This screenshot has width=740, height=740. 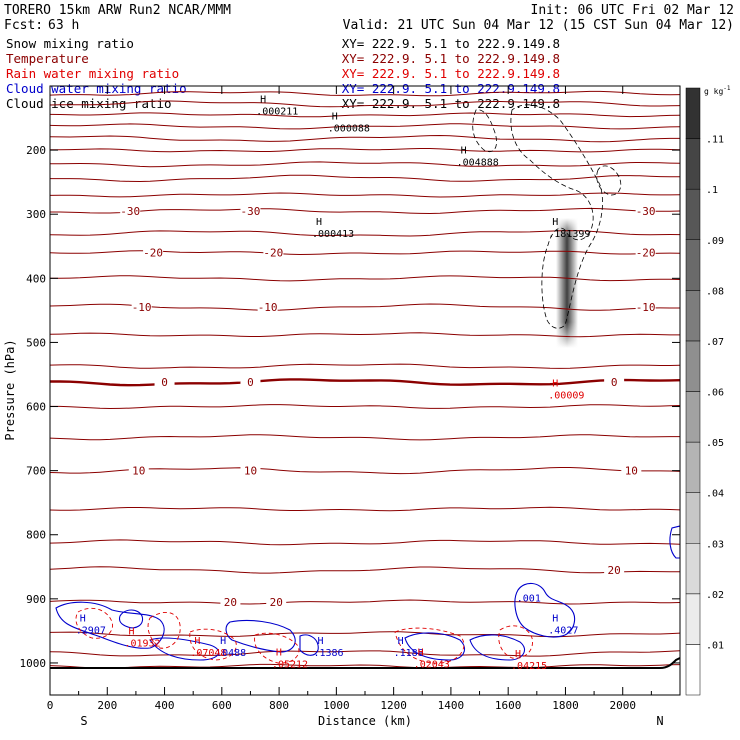 I want to click on maximum-value: .02043, so click(x=432, y=665).